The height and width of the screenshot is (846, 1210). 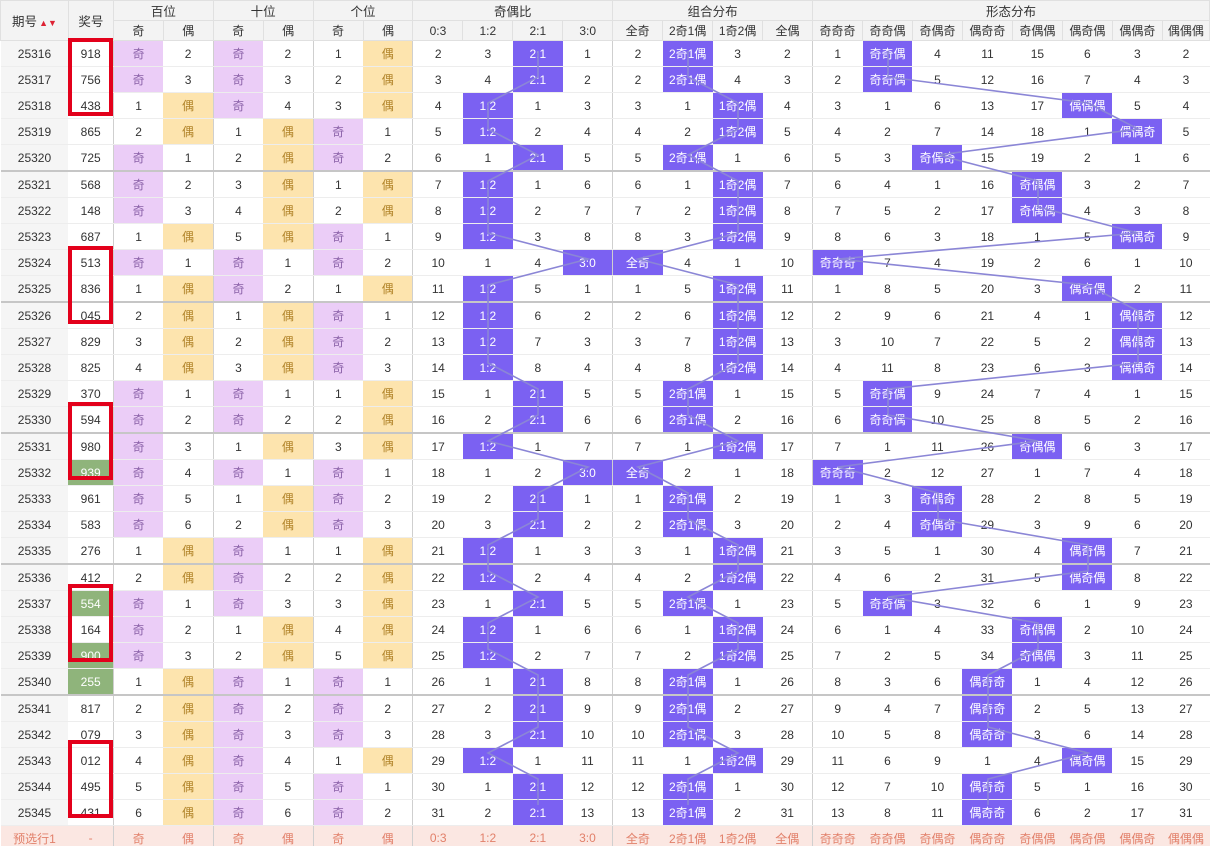 What do you see at coordinates (987, 835) in the screenshot?
I see `forecast-cell: 偶奇奇` at bounding box center [987, 835].